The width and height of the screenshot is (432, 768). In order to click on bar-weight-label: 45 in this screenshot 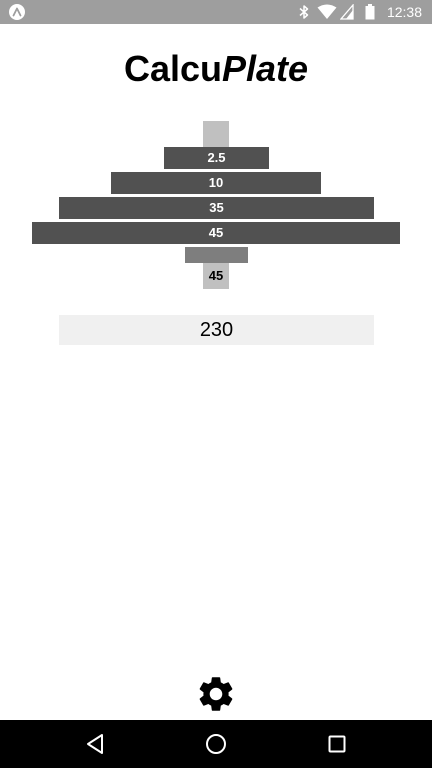, I will do `click(216, 276)`.